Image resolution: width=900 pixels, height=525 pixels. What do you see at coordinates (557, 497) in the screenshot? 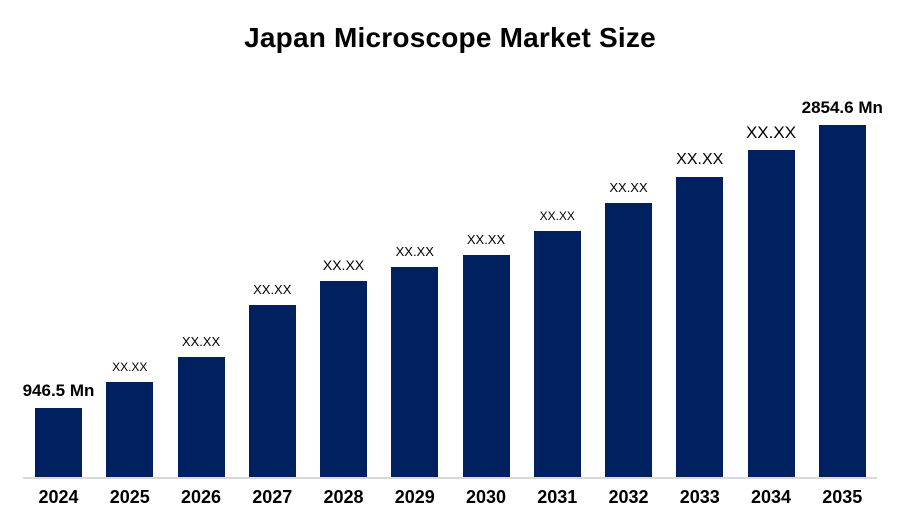
I see `x-axis-label-2031: 2031` at bounding box center [557, 497].